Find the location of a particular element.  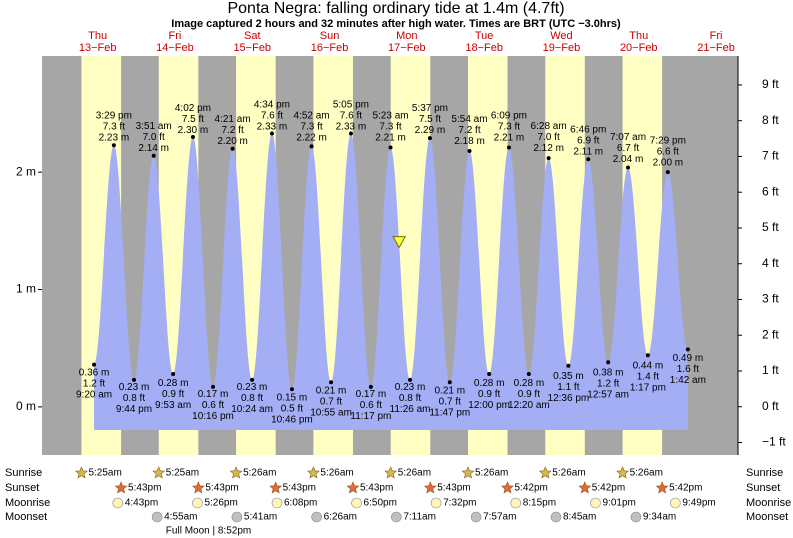

sunrise-time: 5:25am is located at coordinates (182, 473).